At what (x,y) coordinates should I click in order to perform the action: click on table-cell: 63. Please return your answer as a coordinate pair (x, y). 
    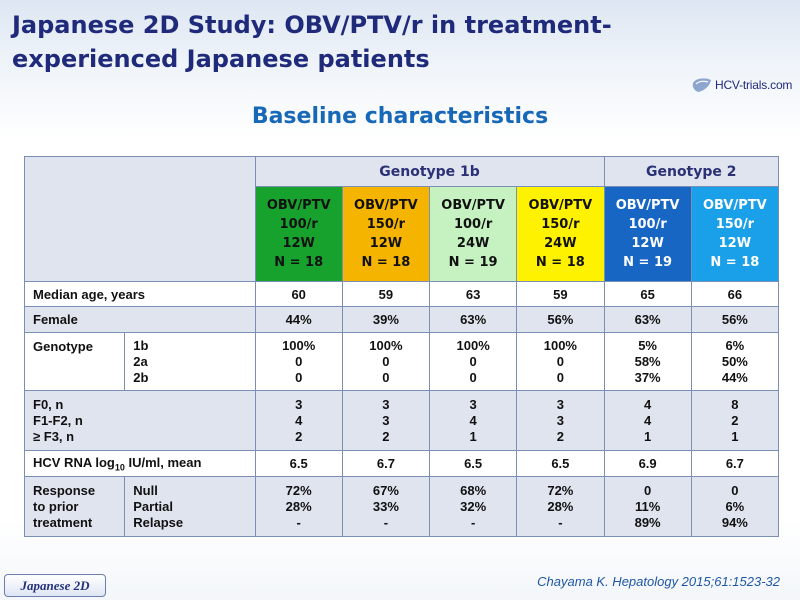
    Looking at the image, I should click on (473, 294).